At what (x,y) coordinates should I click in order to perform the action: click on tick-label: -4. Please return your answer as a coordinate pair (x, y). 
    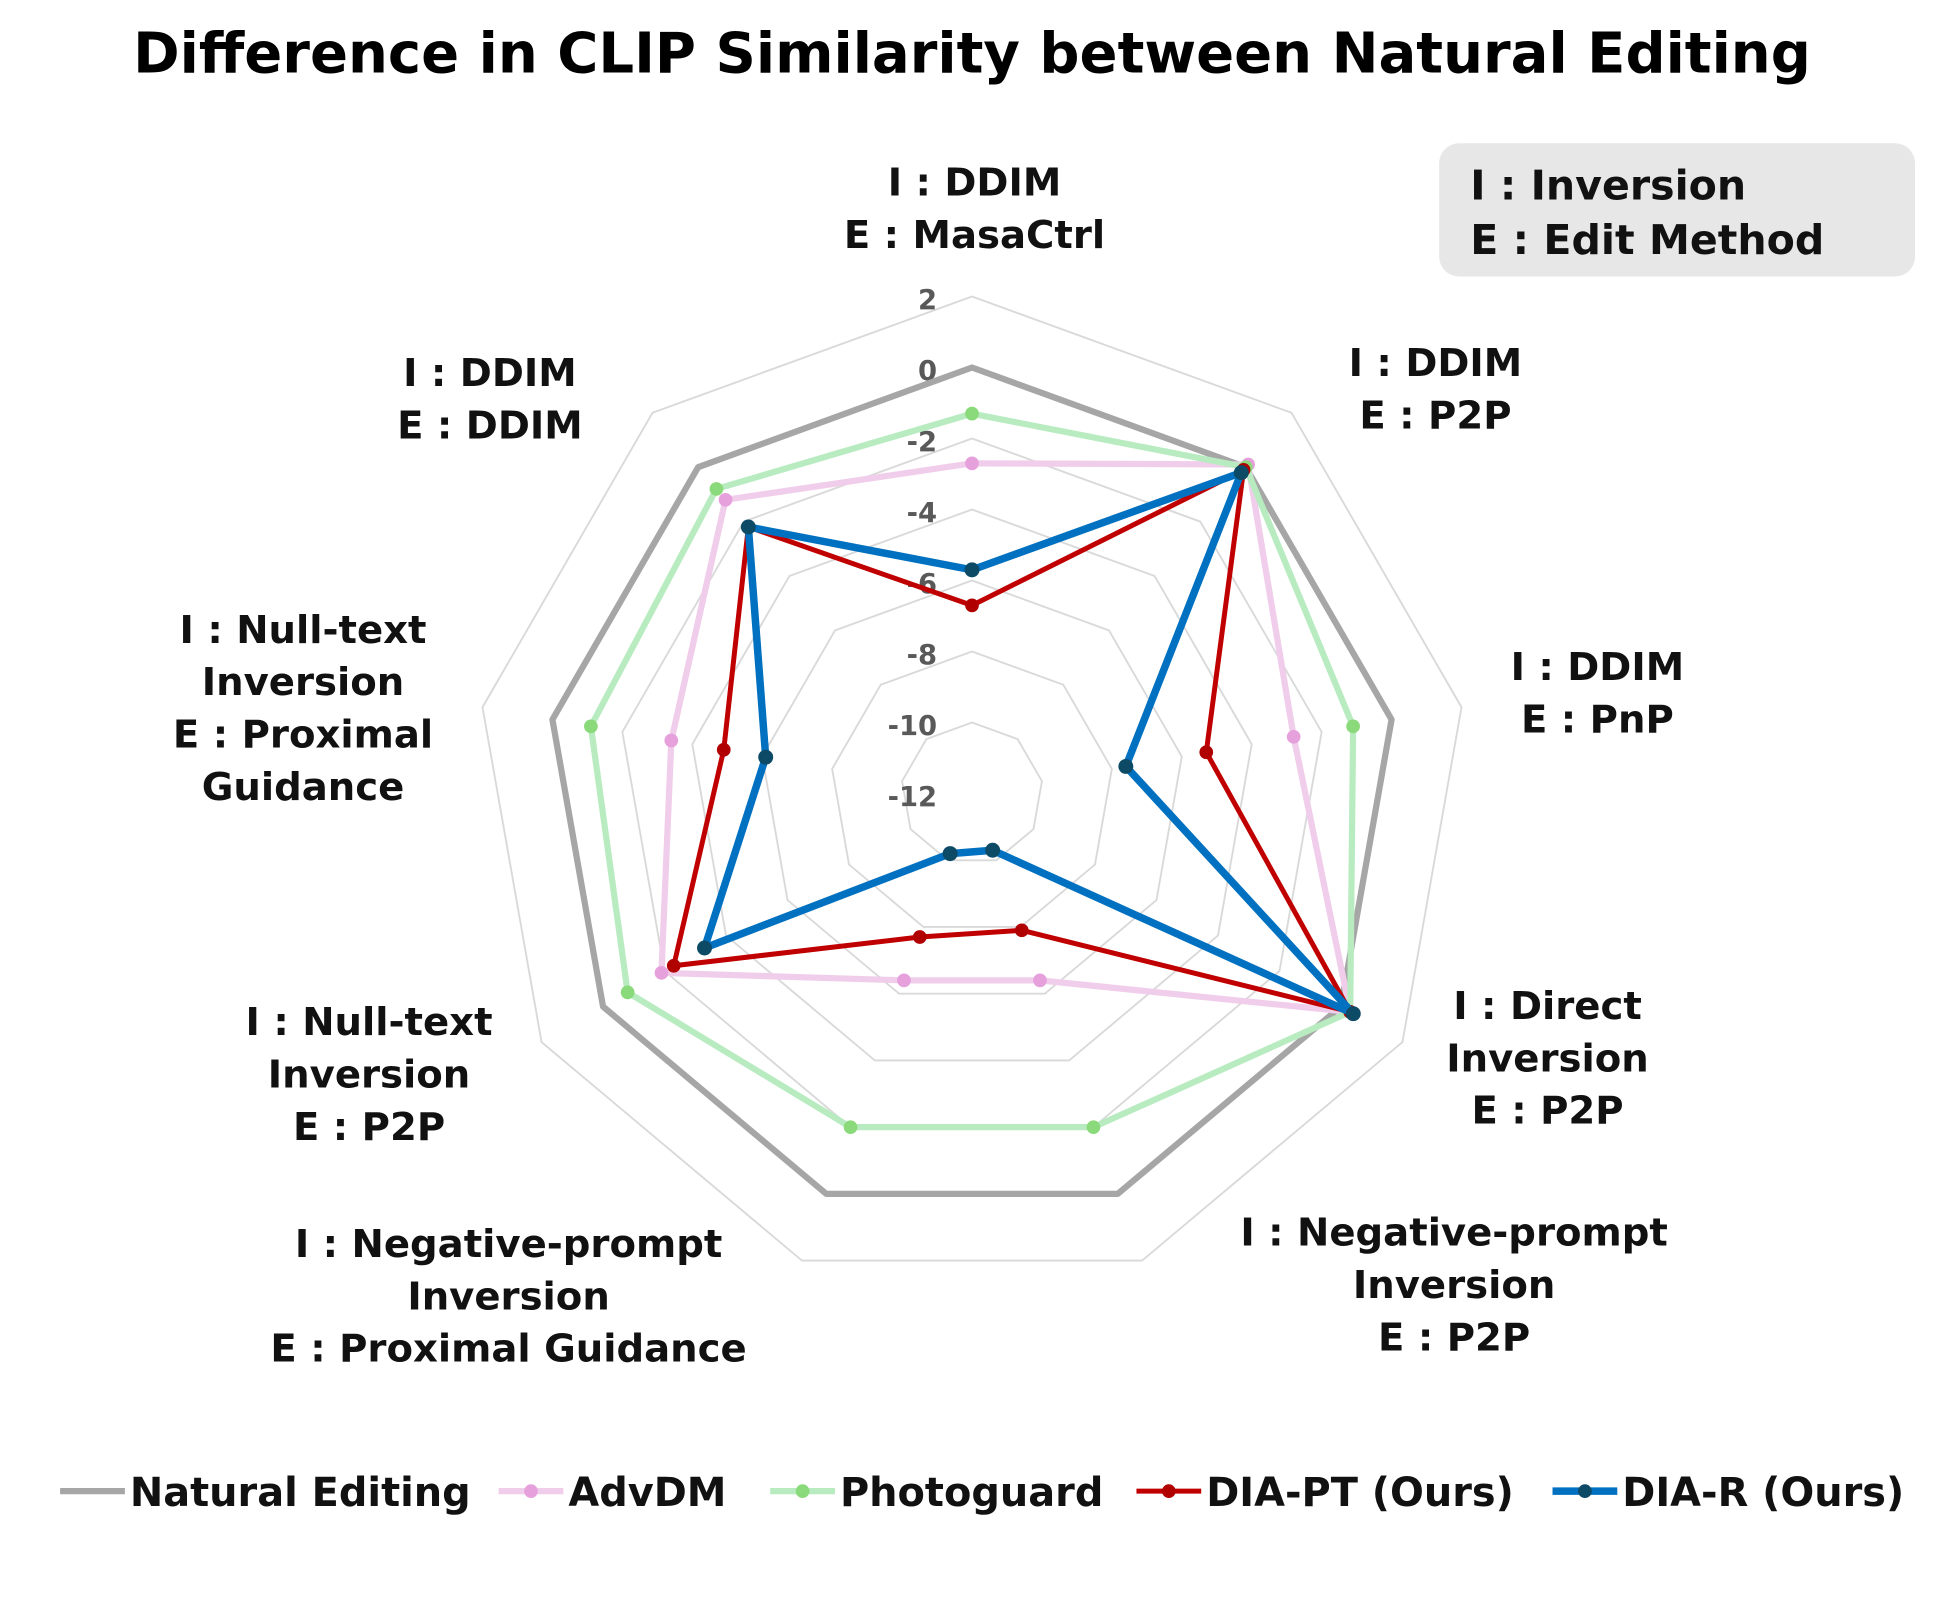
    Looking at the image, I should click on (922, 513).